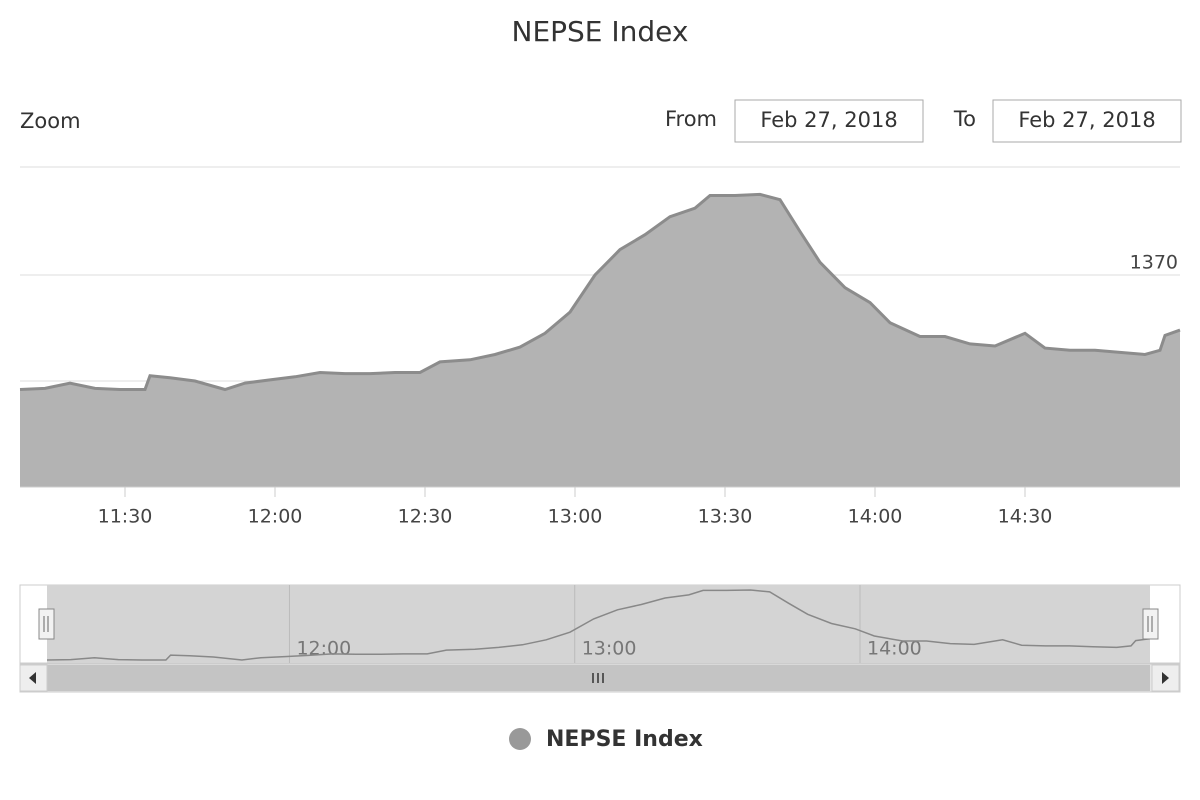 The height and width of the screenshot is (800, 1200). I want to click on scrollbar-grip, so click(598, 678).